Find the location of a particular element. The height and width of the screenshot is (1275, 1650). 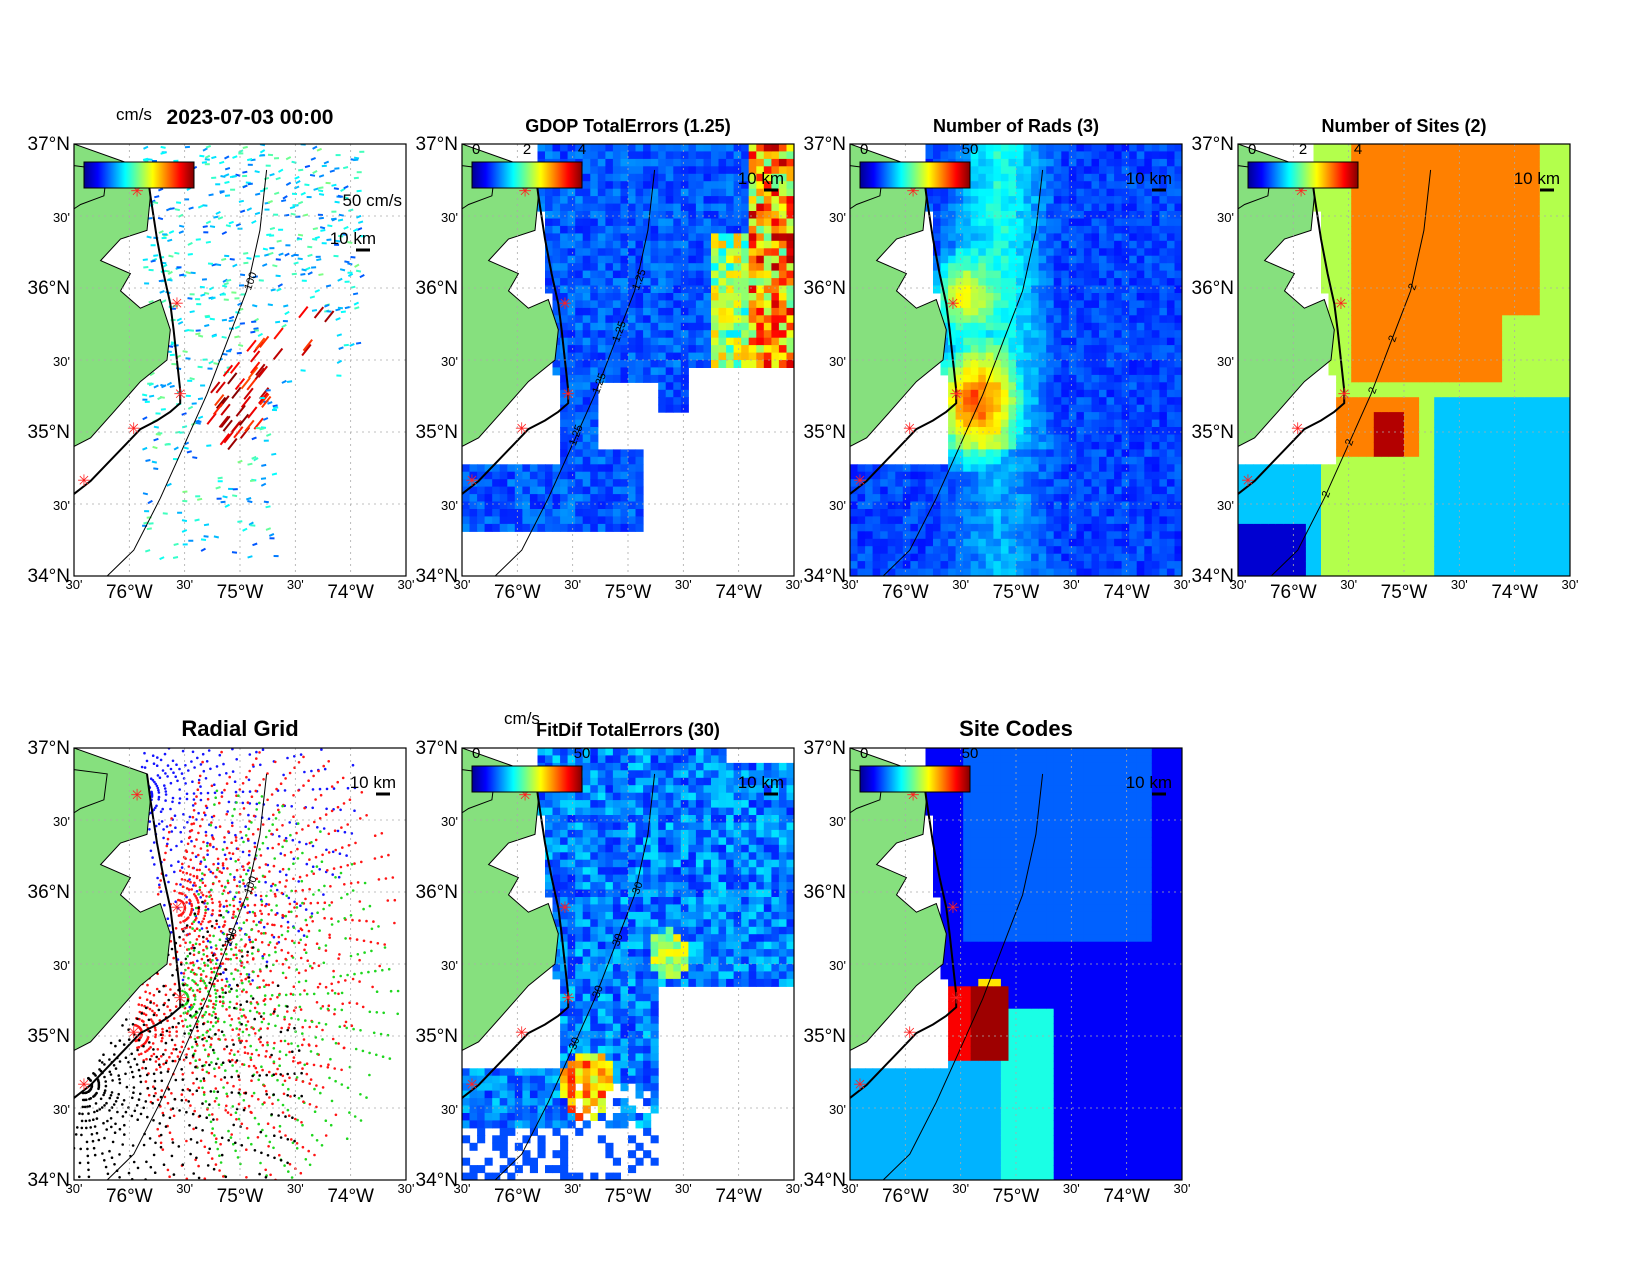

radar-site-marker: ✳ is located at coordinates (568, 395).